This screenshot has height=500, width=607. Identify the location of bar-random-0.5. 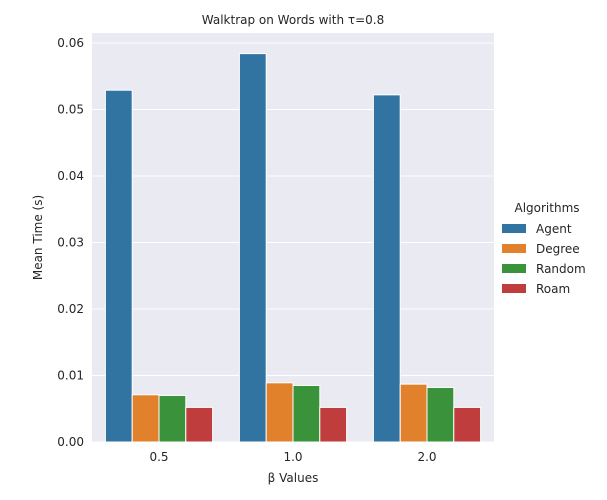
(172, 418).